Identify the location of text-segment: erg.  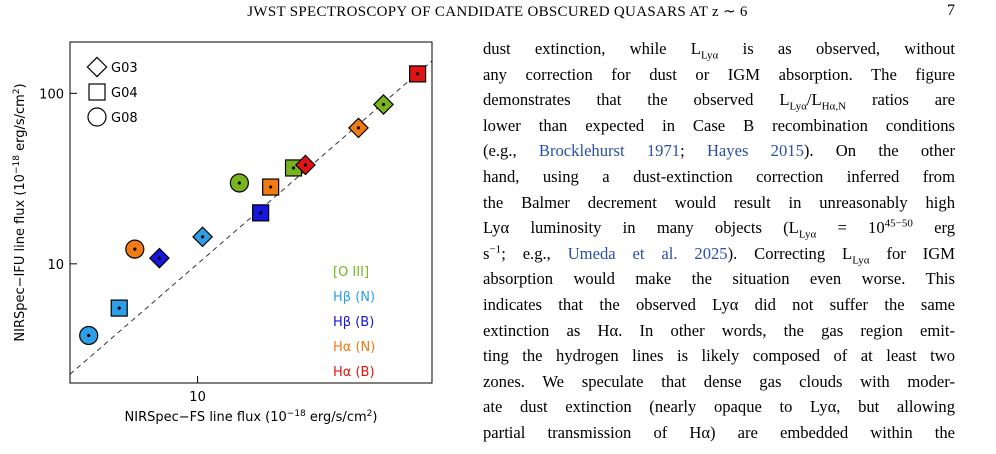
(933, 228).